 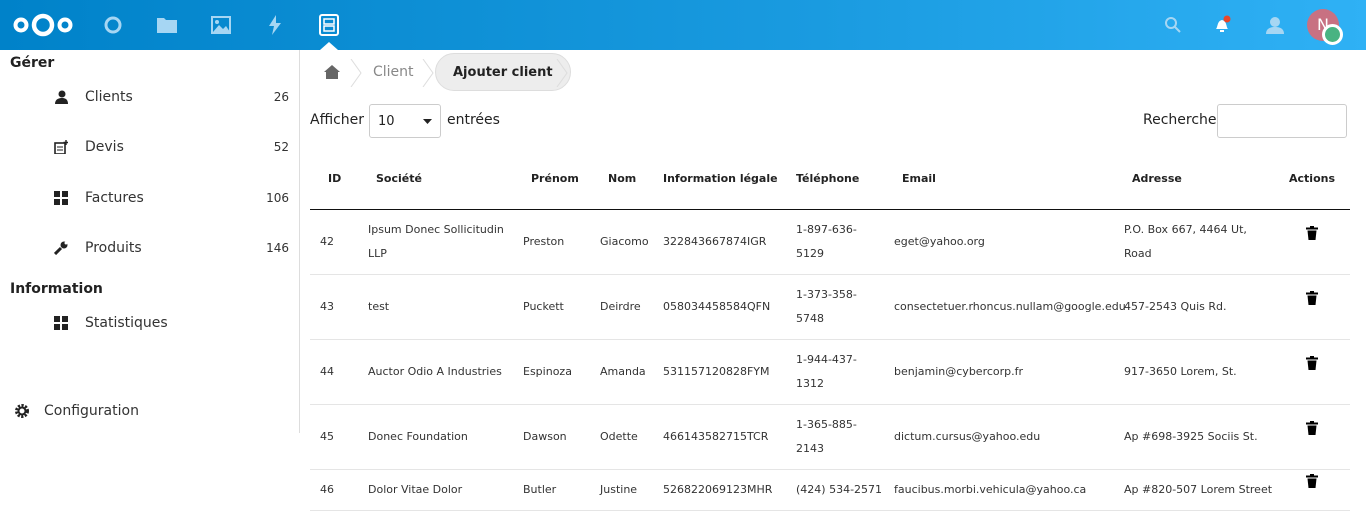 What do you see at coordinates (621, 180) in the screenshot?
I see `column-header: Nom` at bounding box center [621, 180].